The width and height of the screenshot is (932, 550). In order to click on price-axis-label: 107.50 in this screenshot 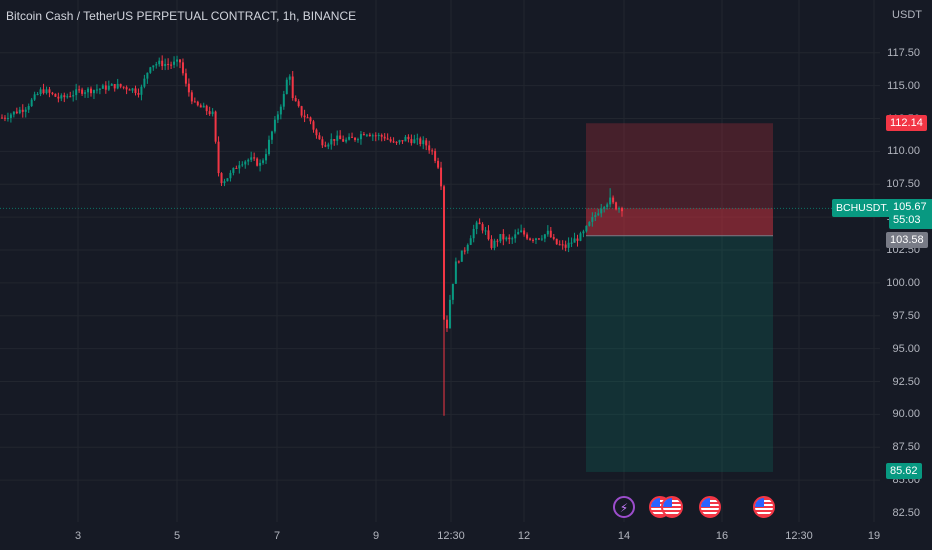, I will do `click(903, 184)`.